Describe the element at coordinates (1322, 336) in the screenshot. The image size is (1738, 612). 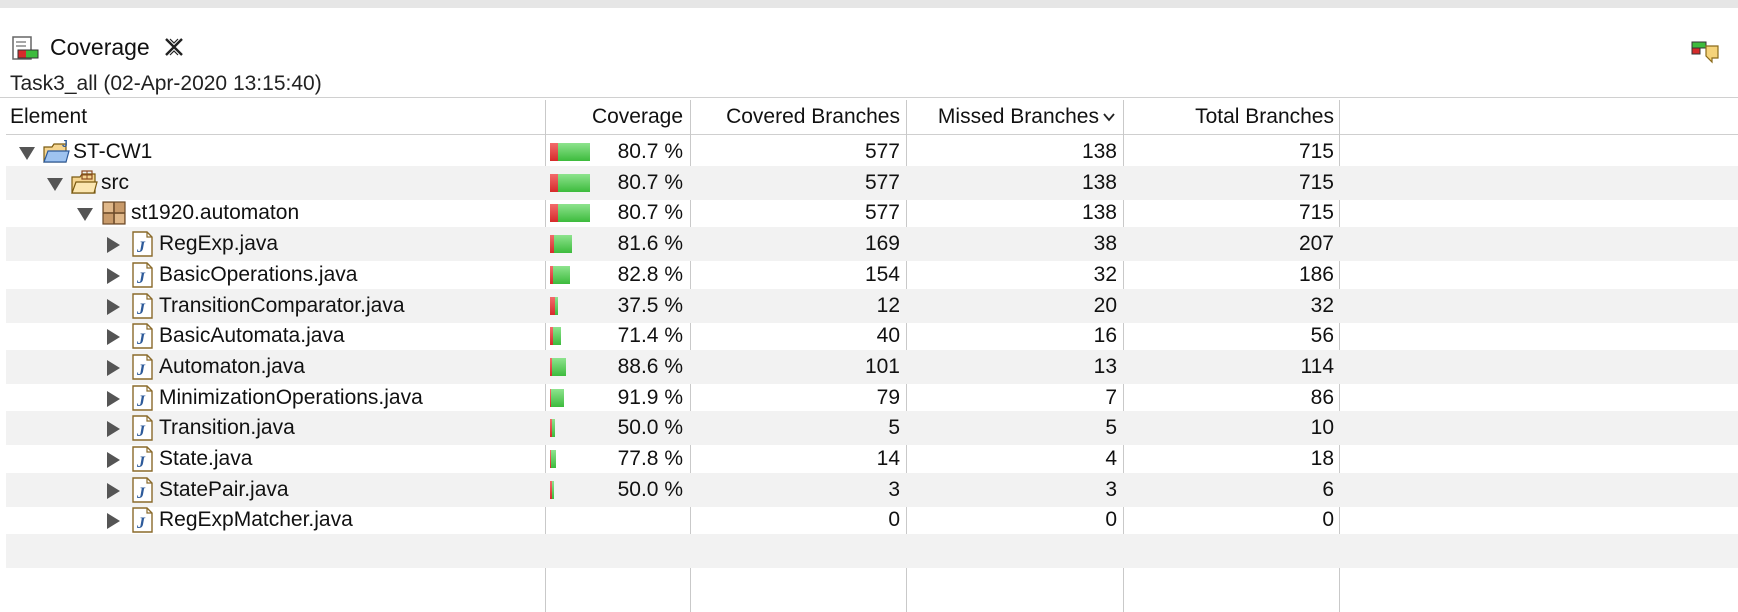
I see `total-branches-value: 56` at that location.